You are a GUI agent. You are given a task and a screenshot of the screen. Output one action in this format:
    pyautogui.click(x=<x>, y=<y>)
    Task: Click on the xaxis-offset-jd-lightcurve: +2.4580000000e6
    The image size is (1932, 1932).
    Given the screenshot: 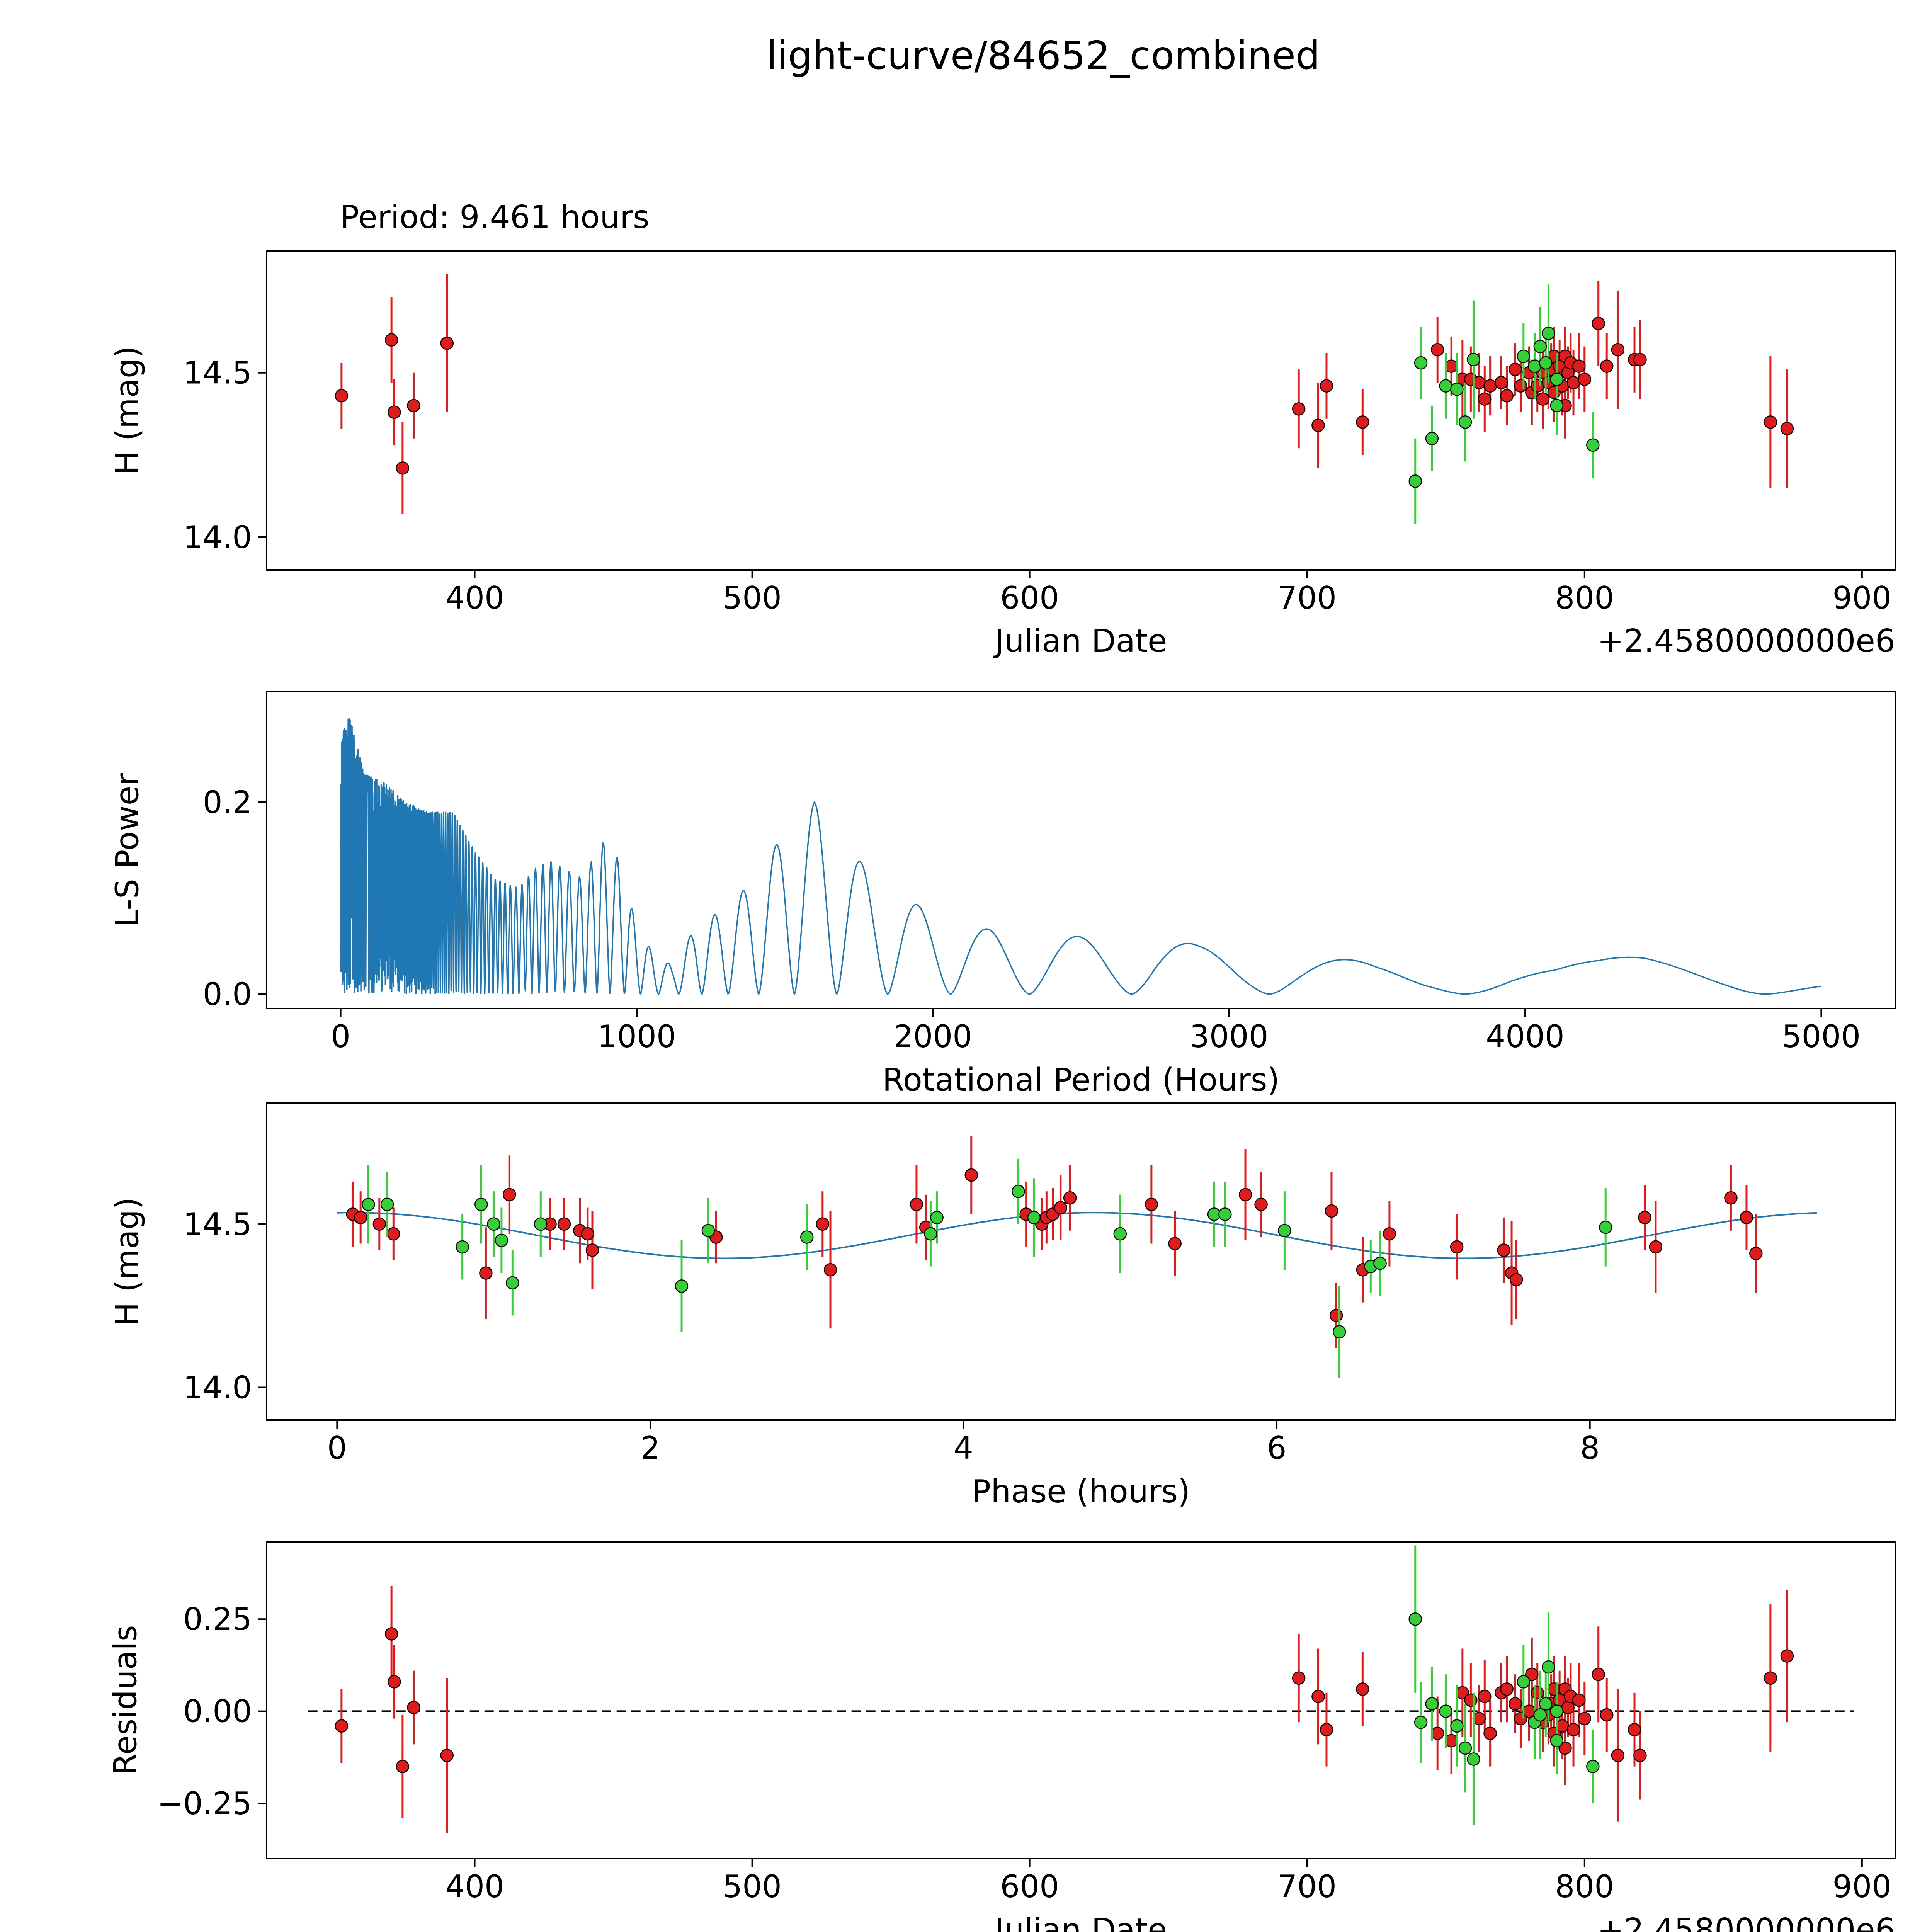 What is the action you would take?
    pyautogui.click(x=1746, y=642)
    